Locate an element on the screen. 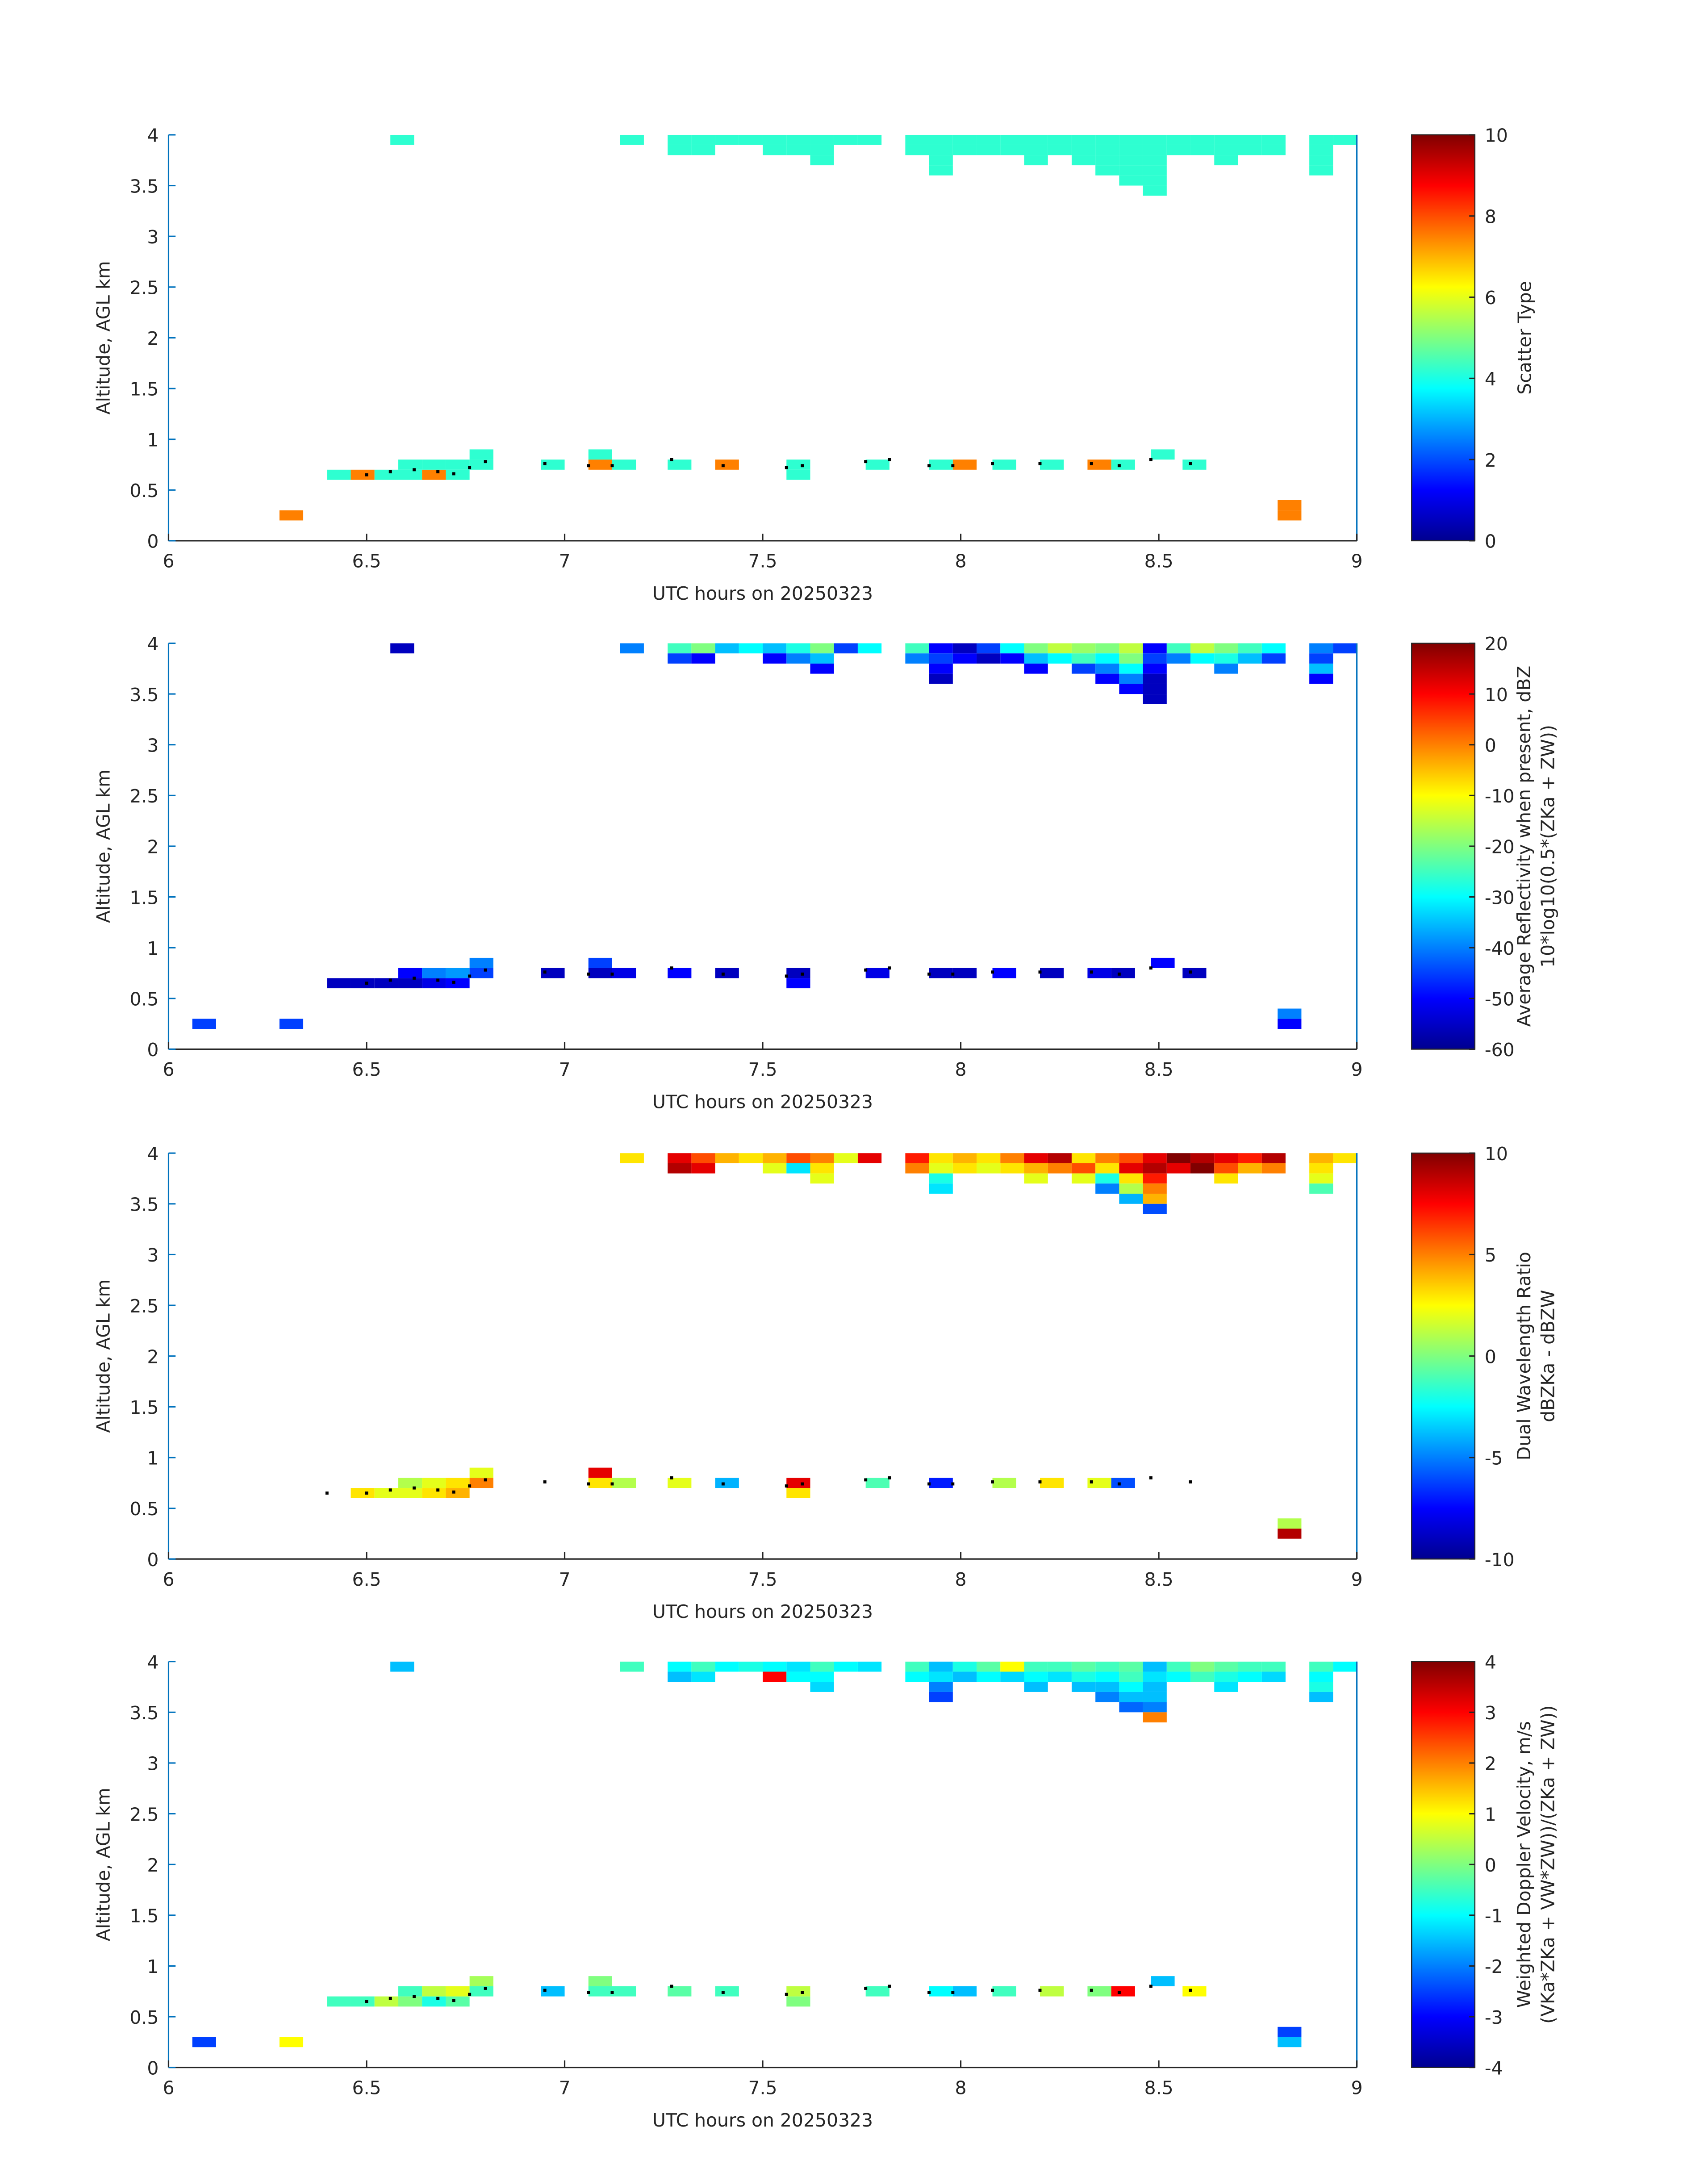  colorbar-tick-label: -50 is located at coordinates (1500, 999).